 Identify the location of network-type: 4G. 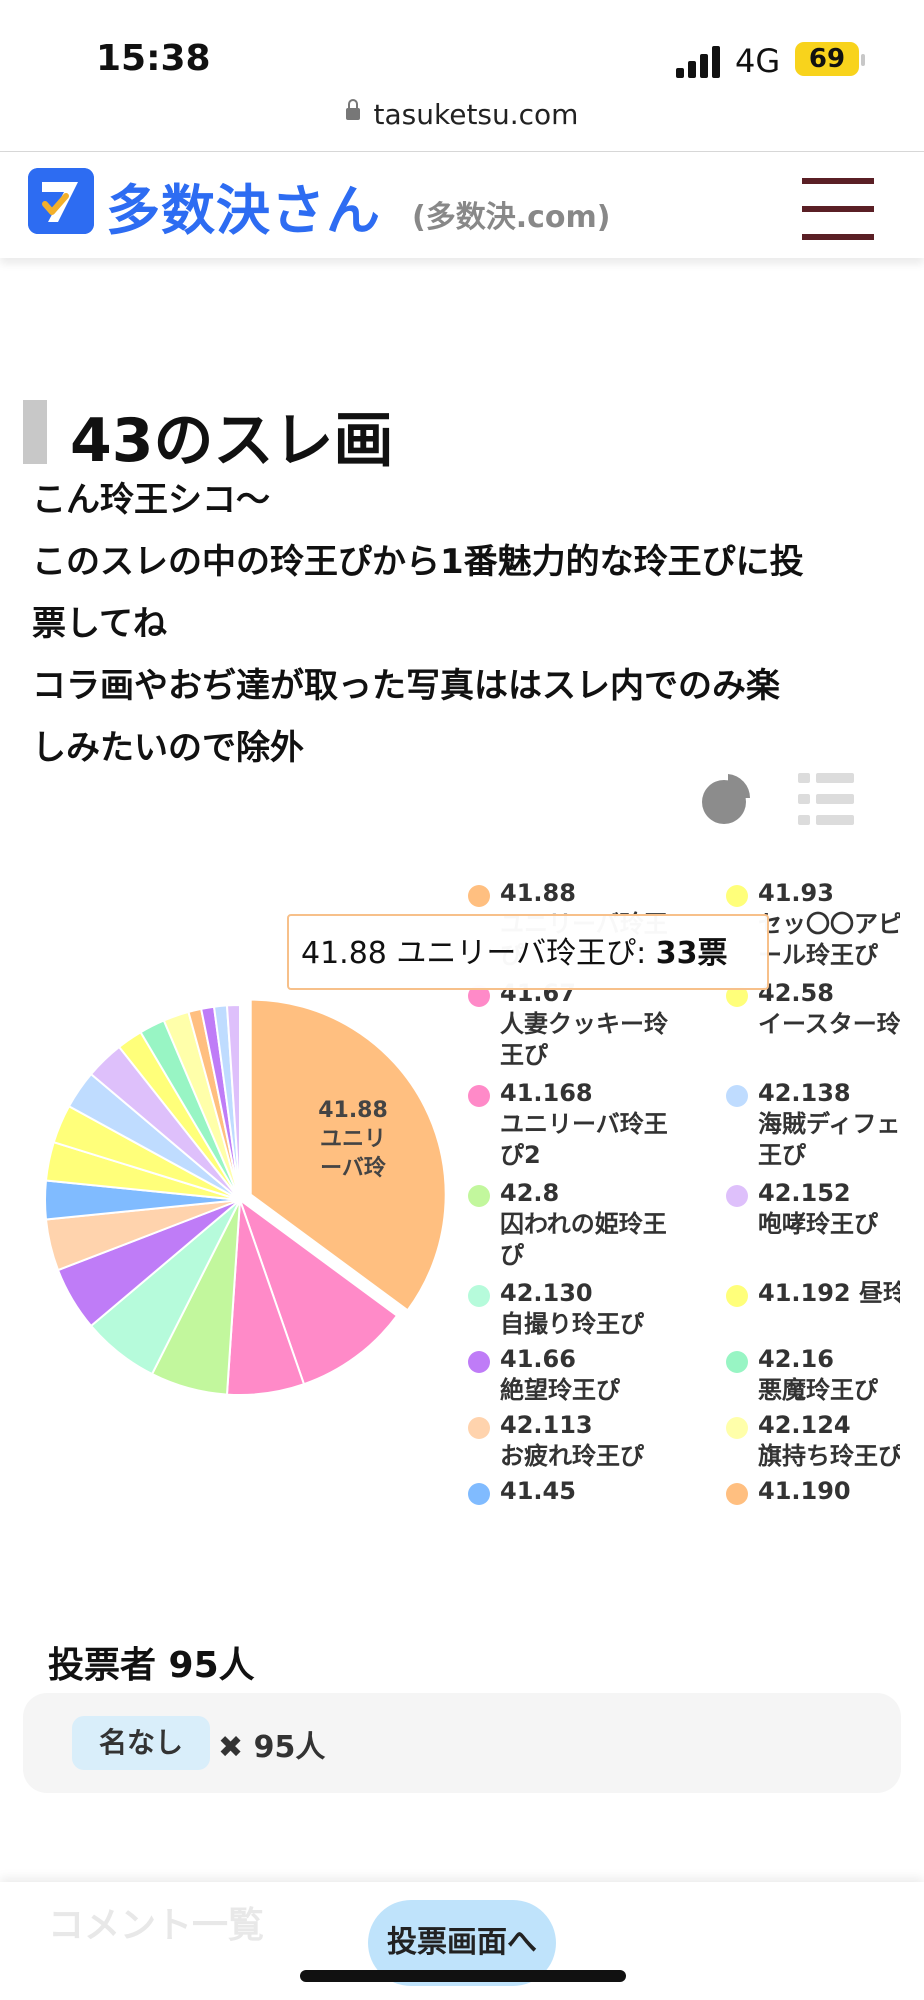
(758, 61).